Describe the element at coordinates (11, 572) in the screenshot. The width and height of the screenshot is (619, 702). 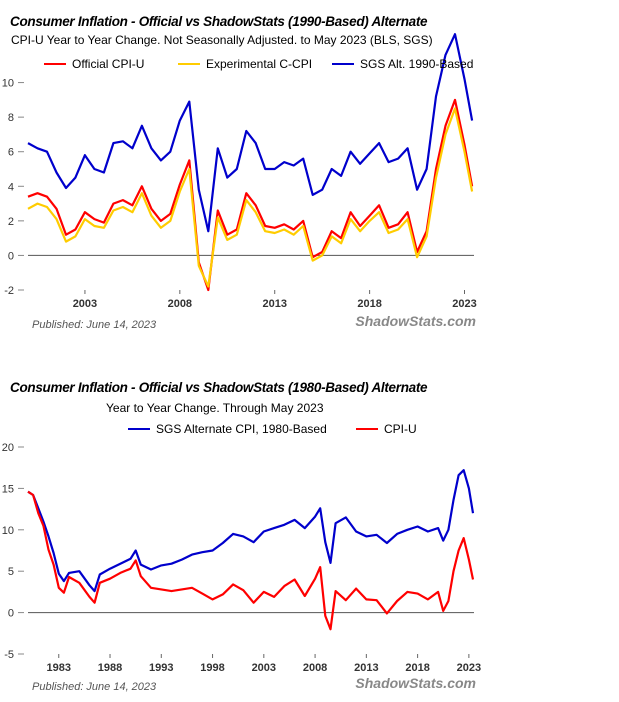
I see `y-tick-label: 5` at that location.